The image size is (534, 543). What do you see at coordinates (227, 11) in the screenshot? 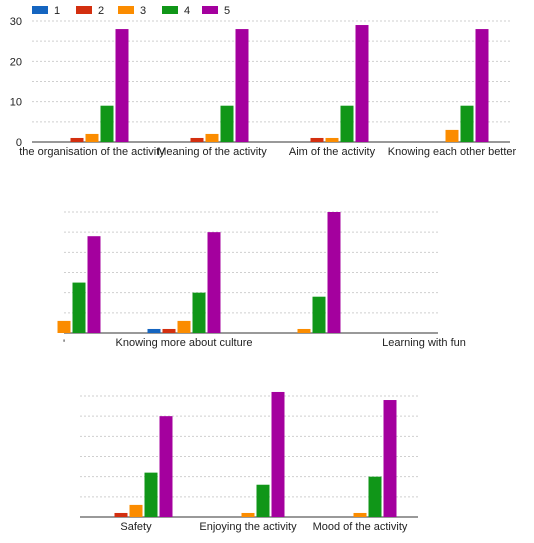
I see `legend-label: 5` at bounding box center [227, 11].